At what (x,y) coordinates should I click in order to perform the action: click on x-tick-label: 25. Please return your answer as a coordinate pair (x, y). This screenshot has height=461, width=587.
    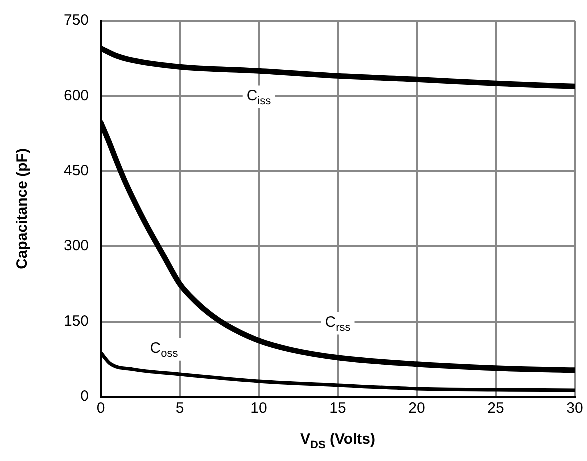
    Looking at the image, I should click on (496, 409).